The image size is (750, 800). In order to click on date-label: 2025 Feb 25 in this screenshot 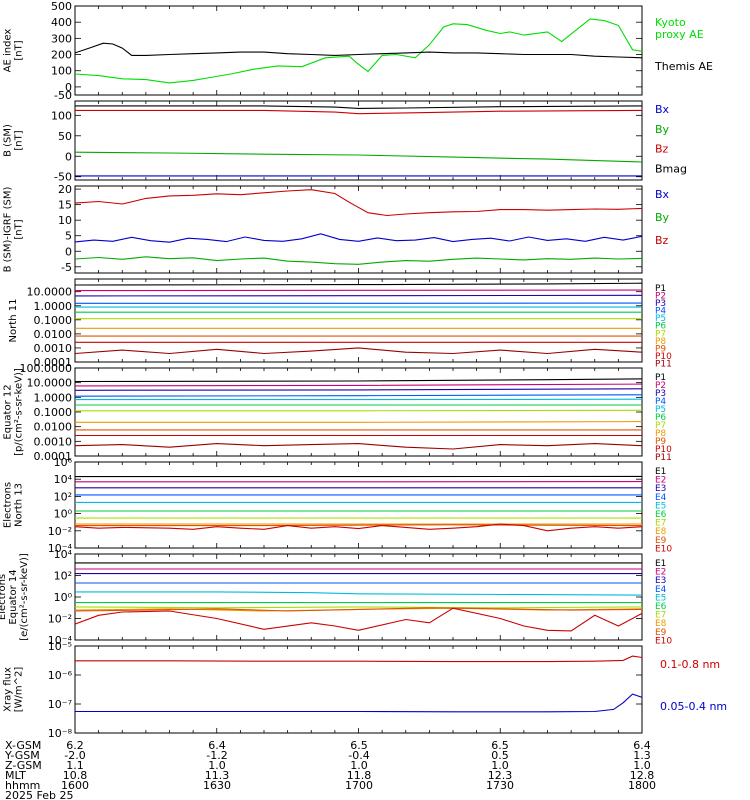, I will do `click(39, 794)`.